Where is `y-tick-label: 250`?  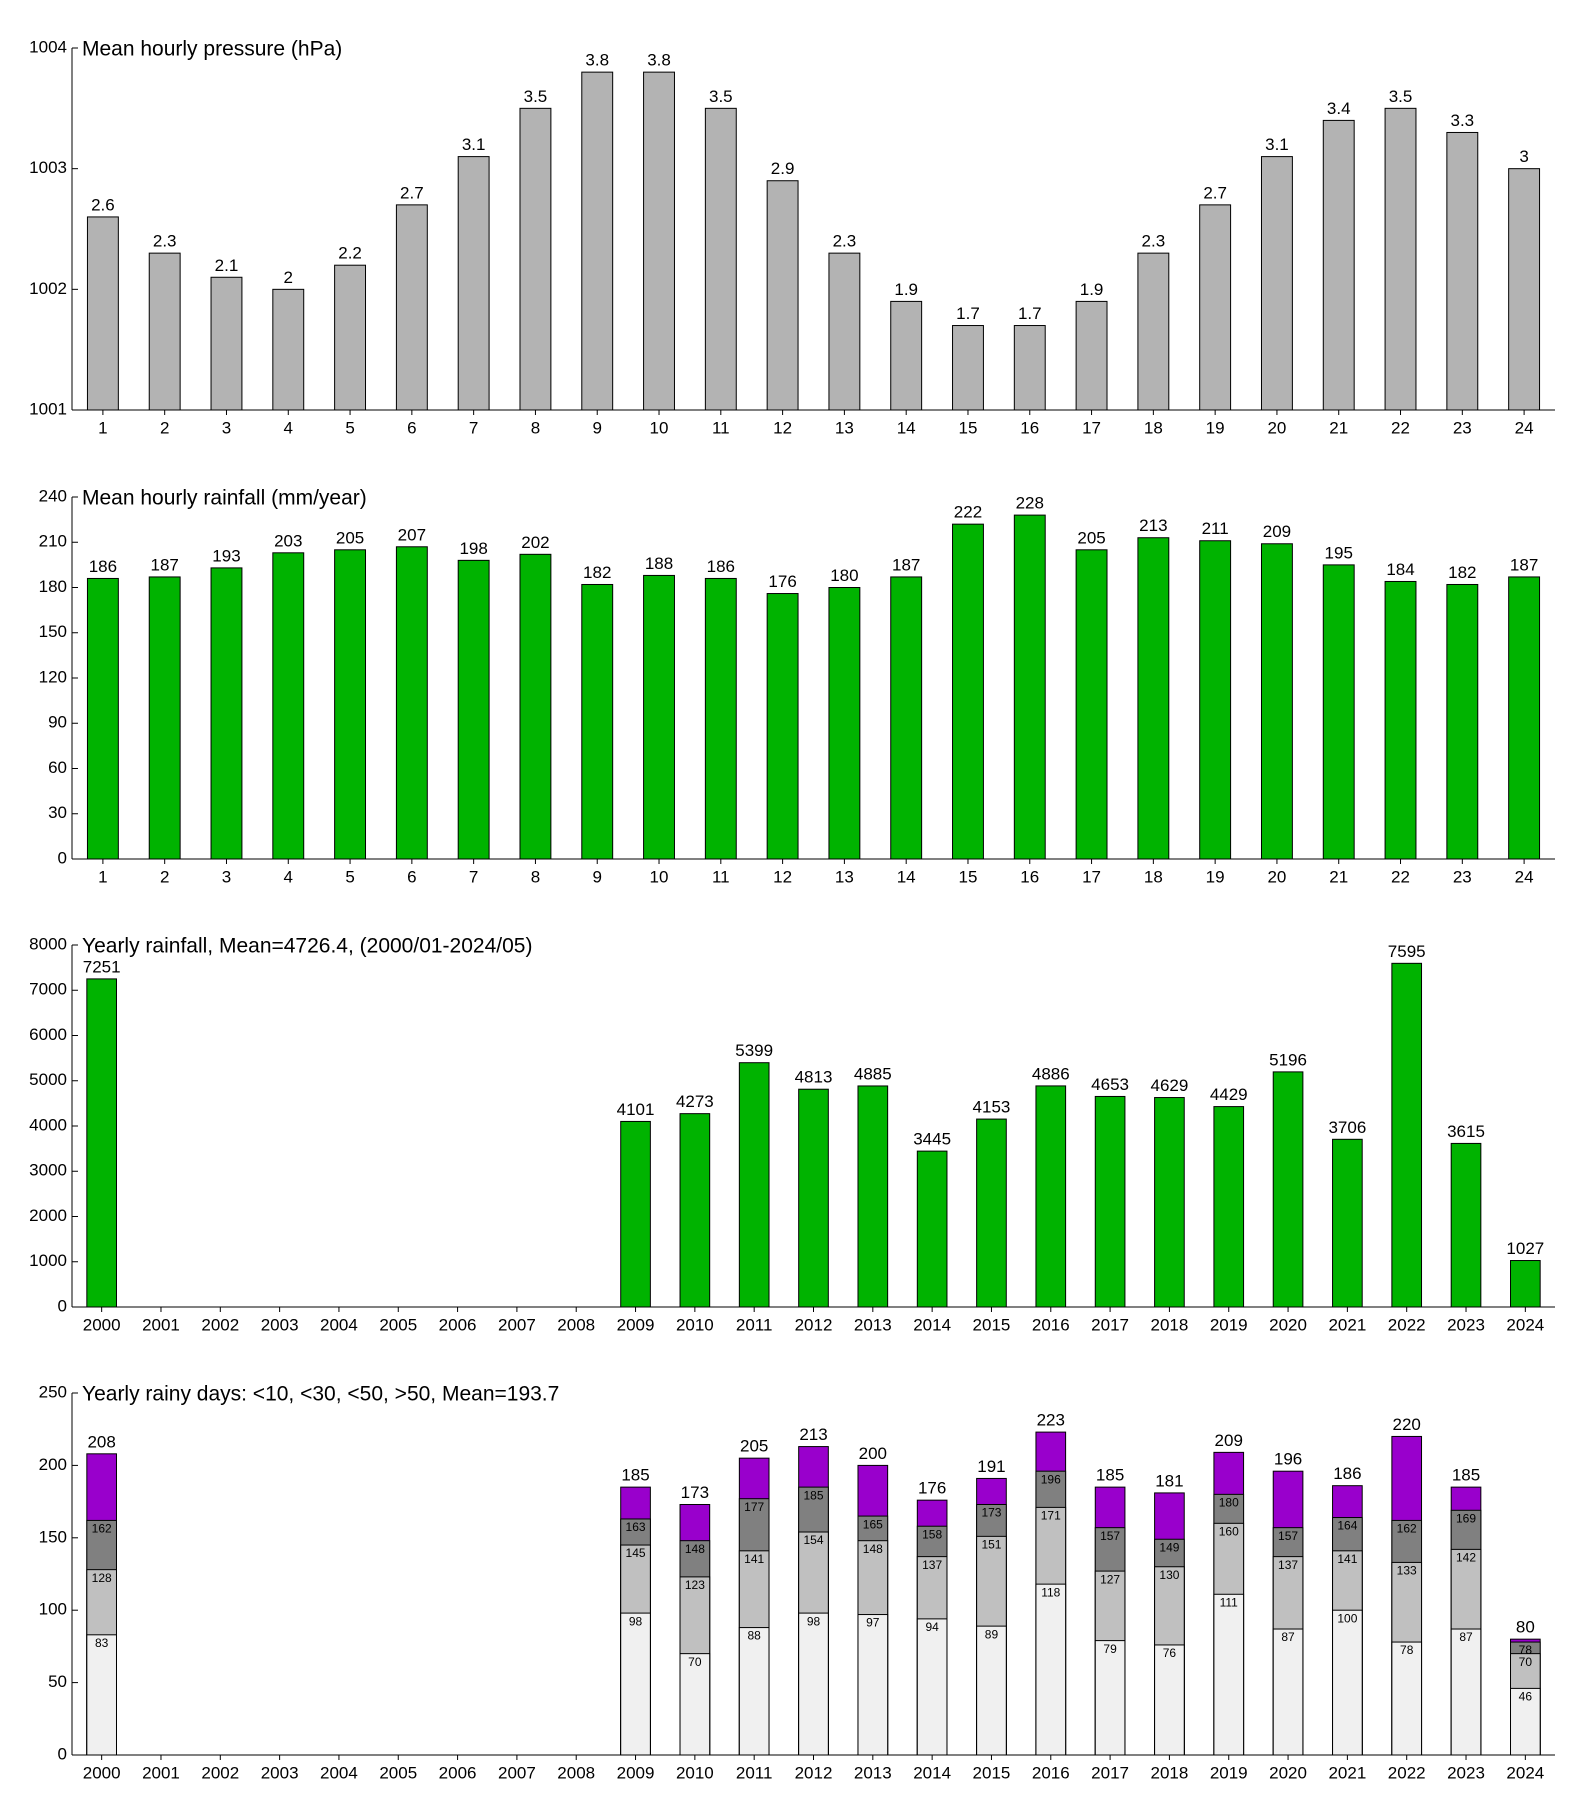
y-tick-label: 250 is located at coordinates (53, 1391).